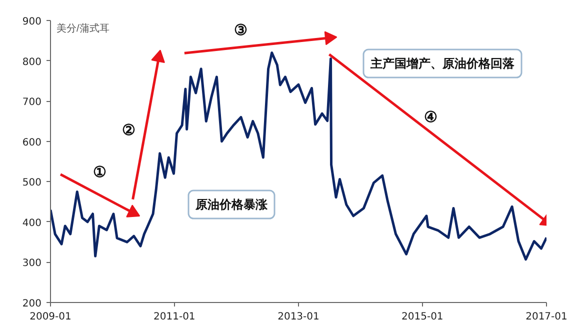 The height and width of the screenshot is (332, 576). I want to click on x-tick-label: 2013-01, so click(299, 317).